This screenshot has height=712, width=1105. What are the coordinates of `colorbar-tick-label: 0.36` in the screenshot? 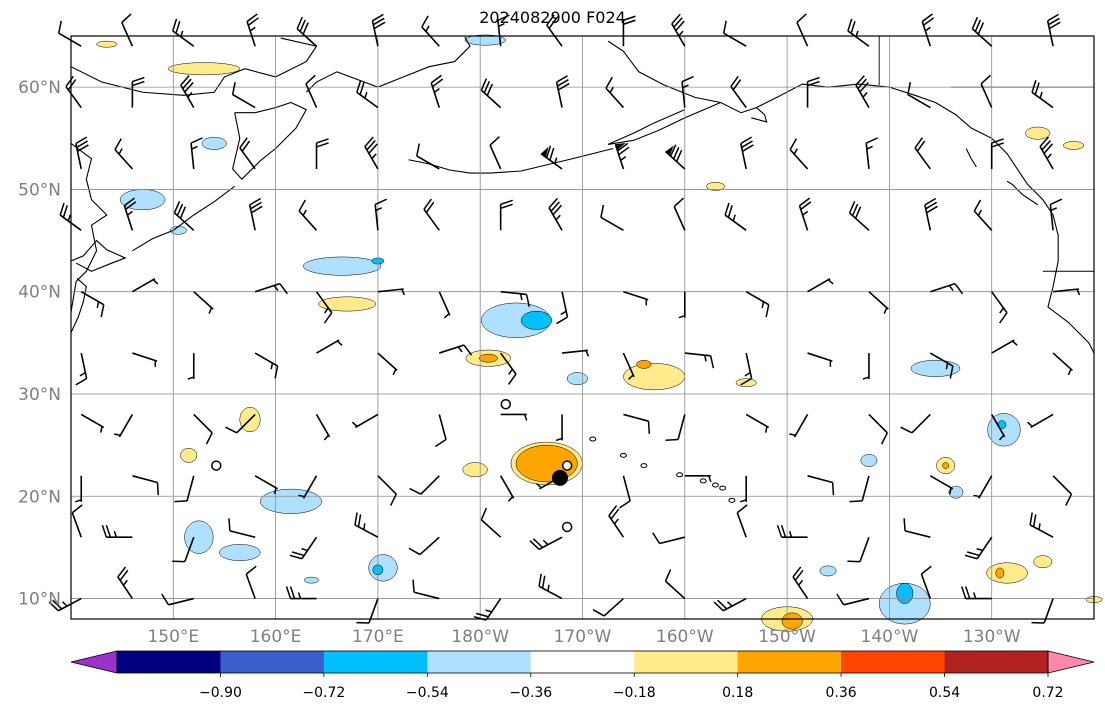 It's located at (841, 693).